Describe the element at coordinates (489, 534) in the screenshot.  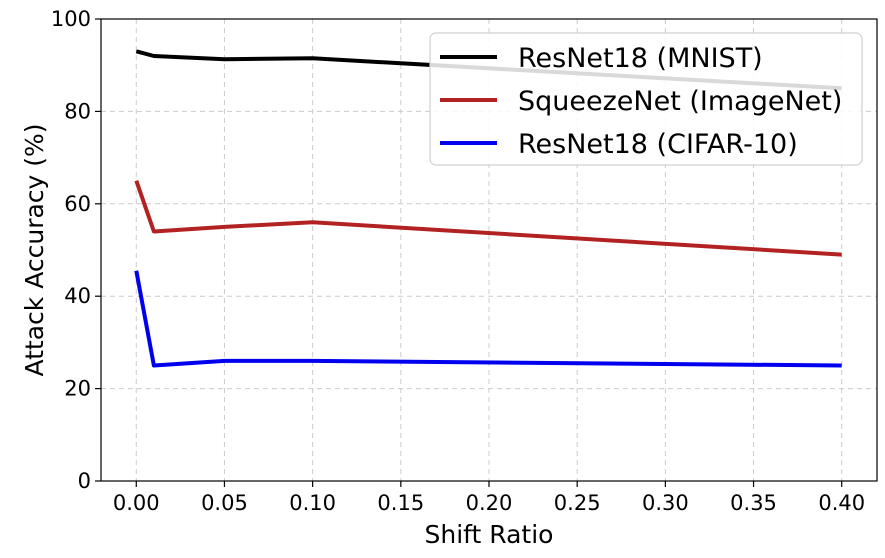
I see `x-axis-label: Shift Ratio` at that location.